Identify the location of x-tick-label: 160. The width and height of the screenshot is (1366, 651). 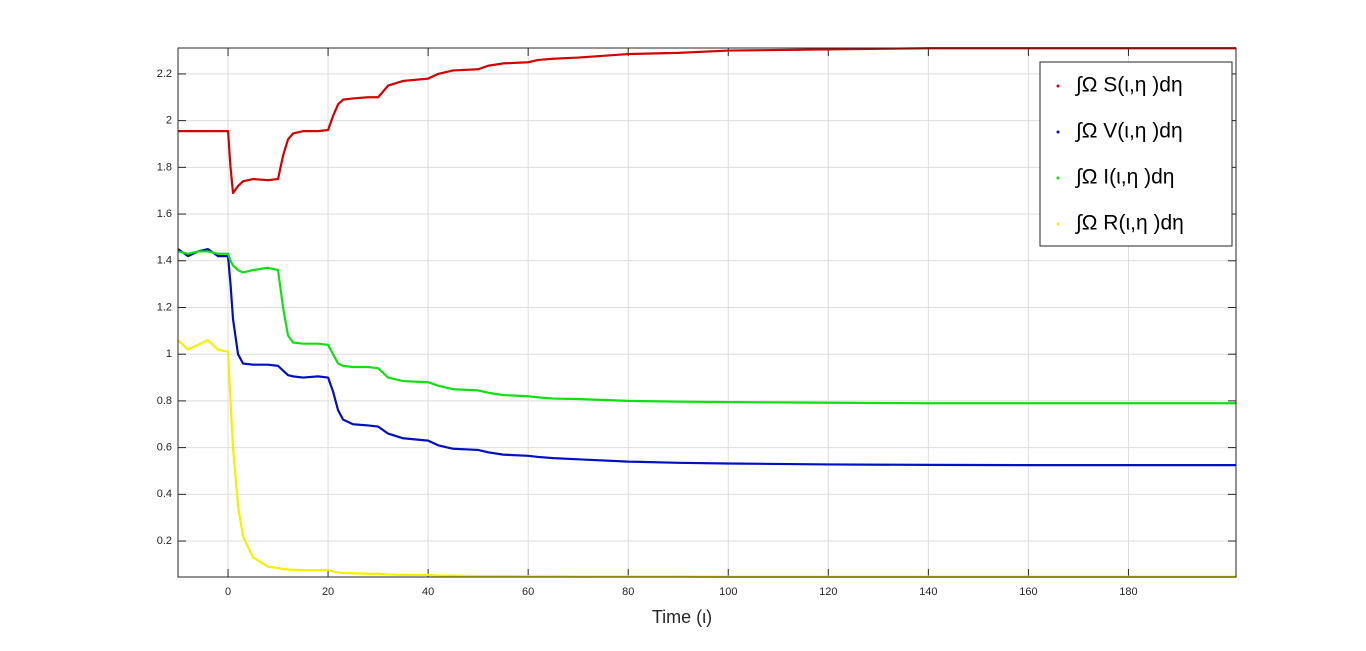
(1028, 592).